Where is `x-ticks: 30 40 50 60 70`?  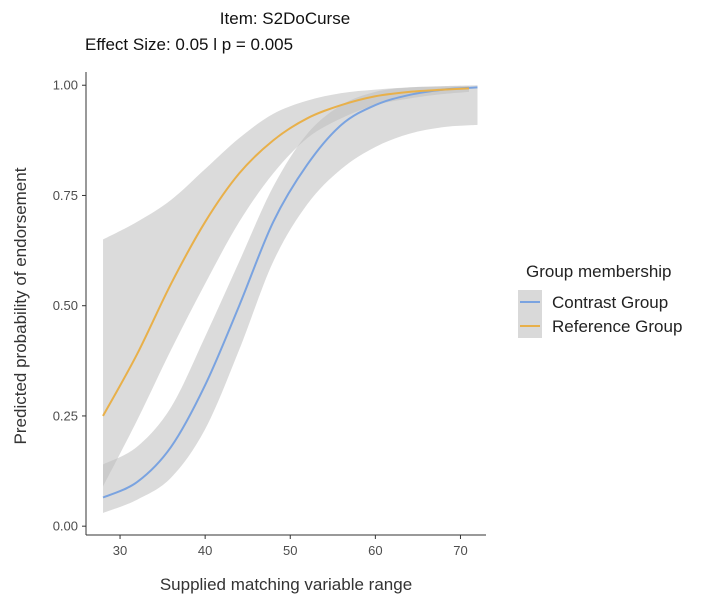 x-ticks: 30 40 50 60 70 is located at coordinates (290, 546).